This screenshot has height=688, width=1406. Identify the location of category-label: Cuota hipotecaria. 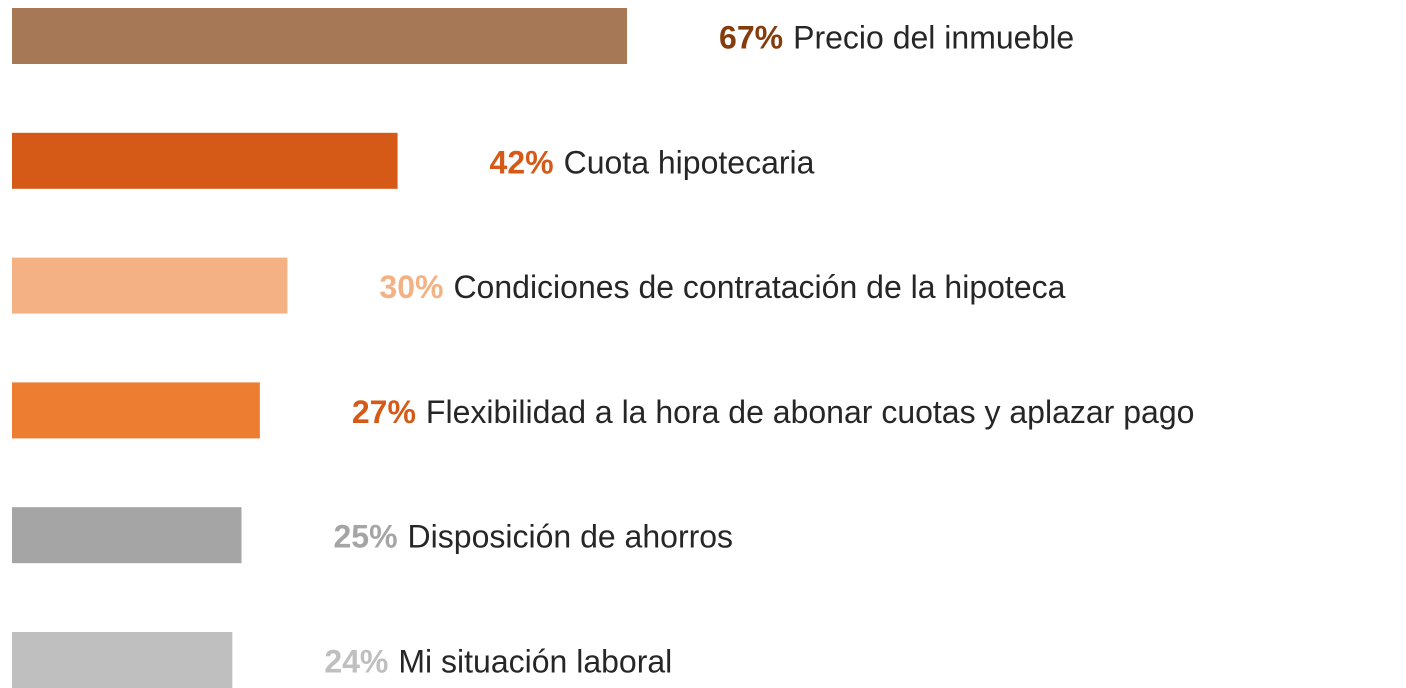
(689, 162).